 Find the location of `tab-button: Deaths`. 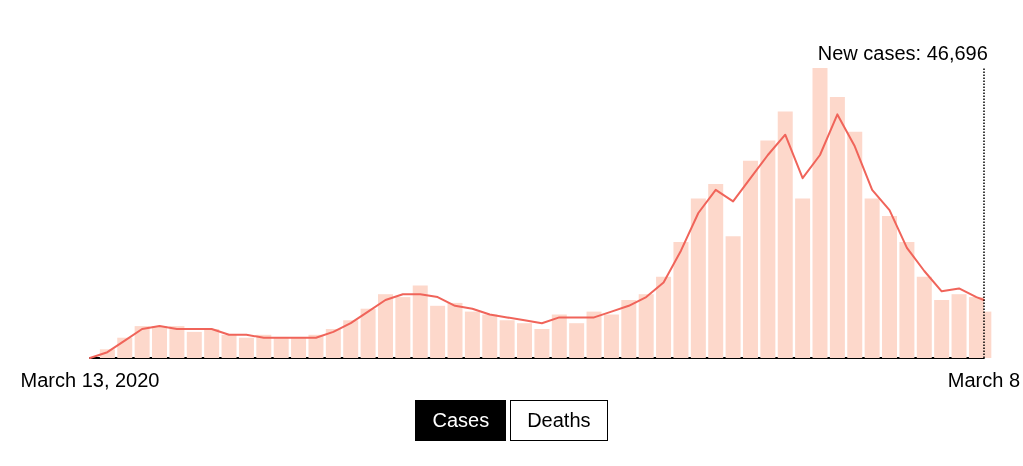

tab-button: Deaths is located at coordinates (559, 420).